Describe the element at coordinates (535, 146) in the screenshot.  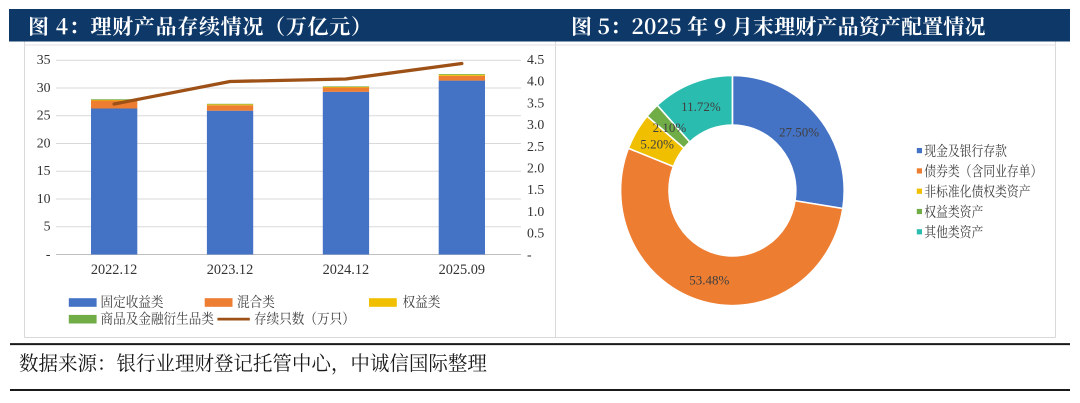
I see `svg-text: 2.5` at that location.